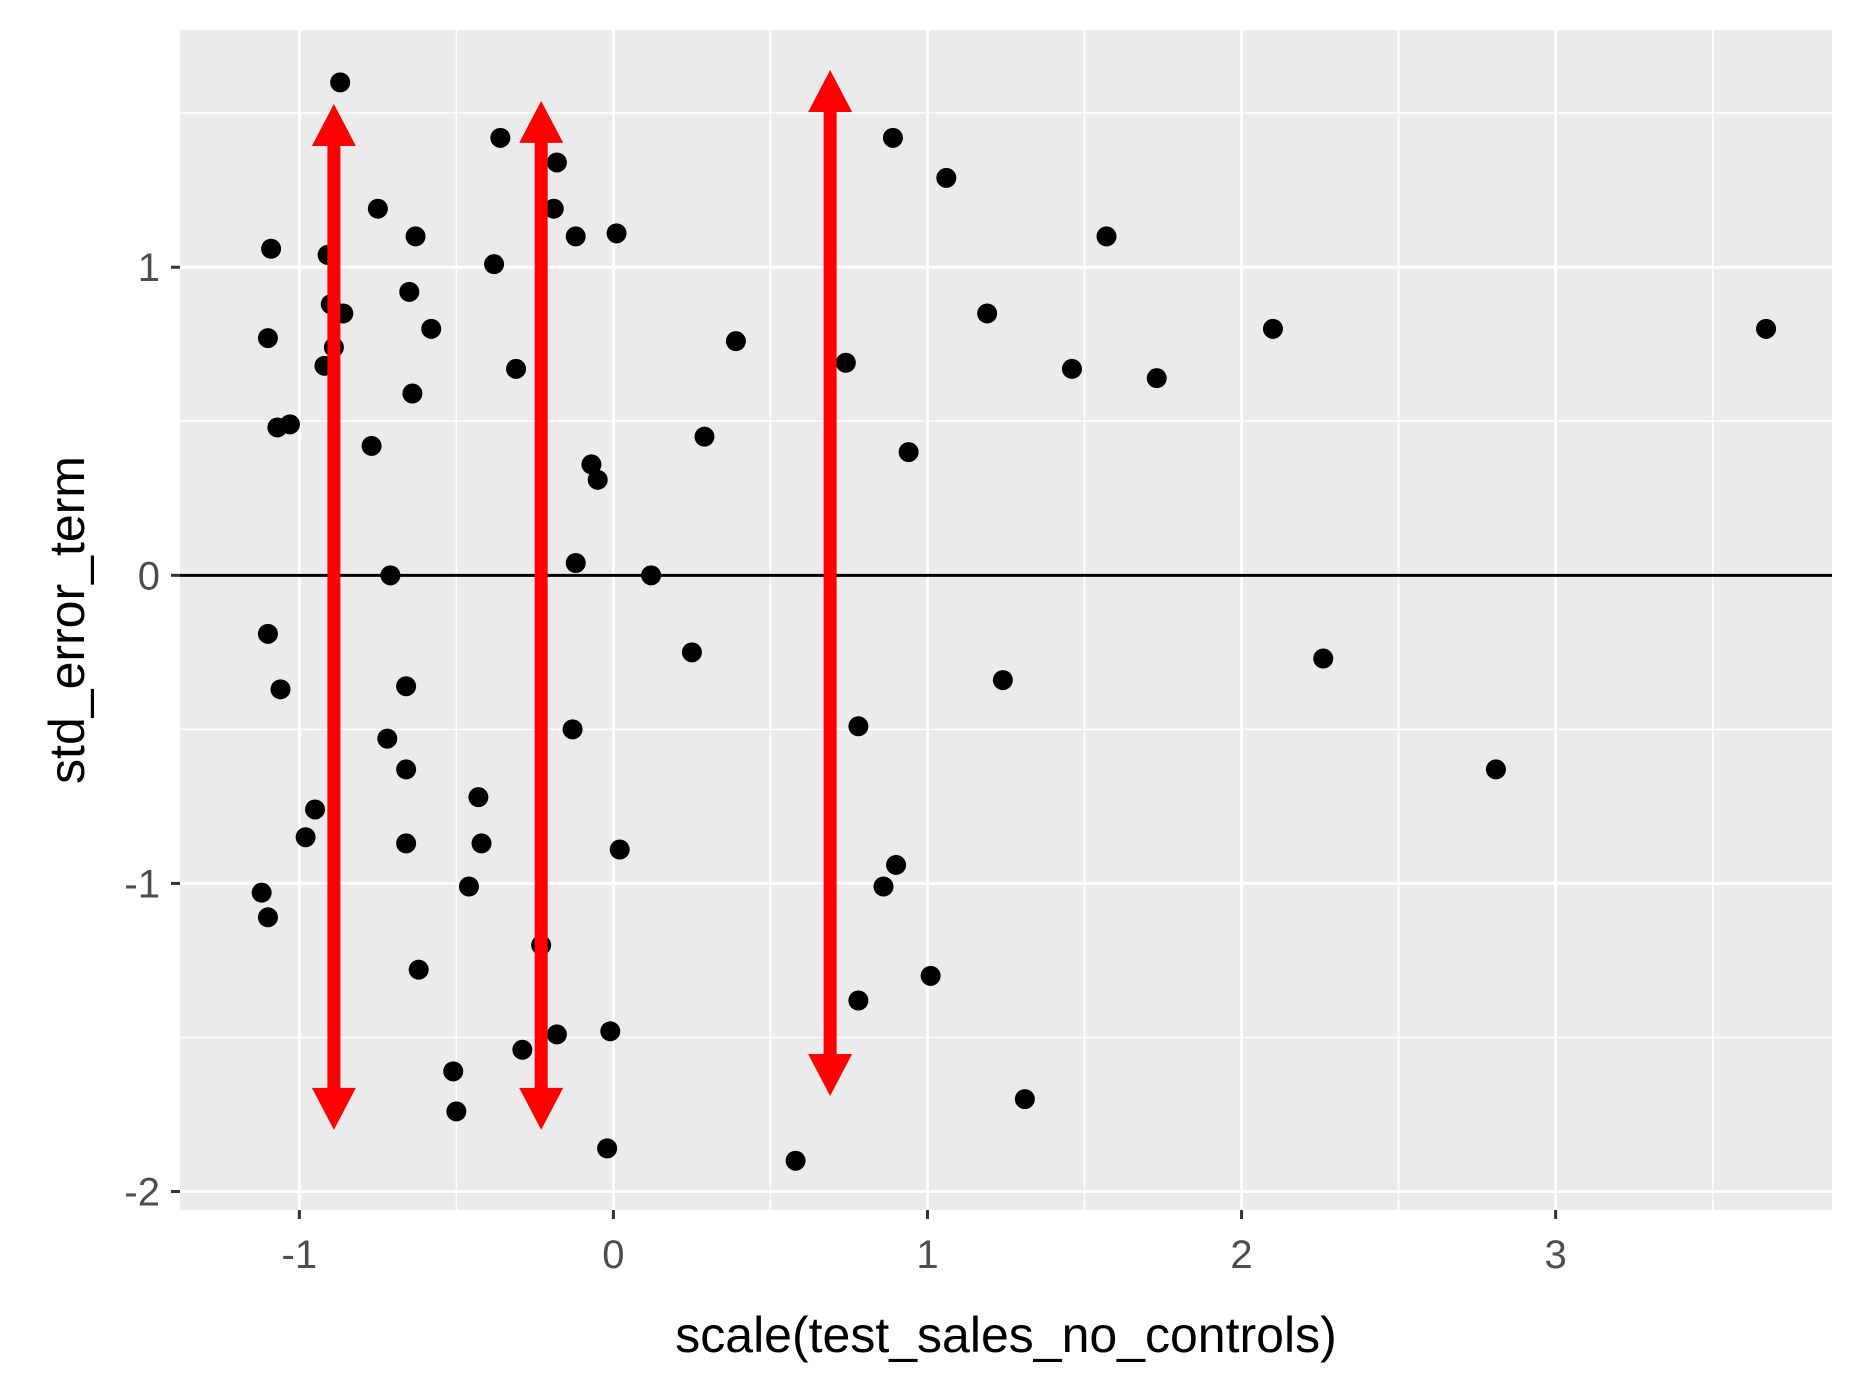 This screenshot has width=1856, height=1392. I want to click on y-tick-label: 1, so click(149, 268).